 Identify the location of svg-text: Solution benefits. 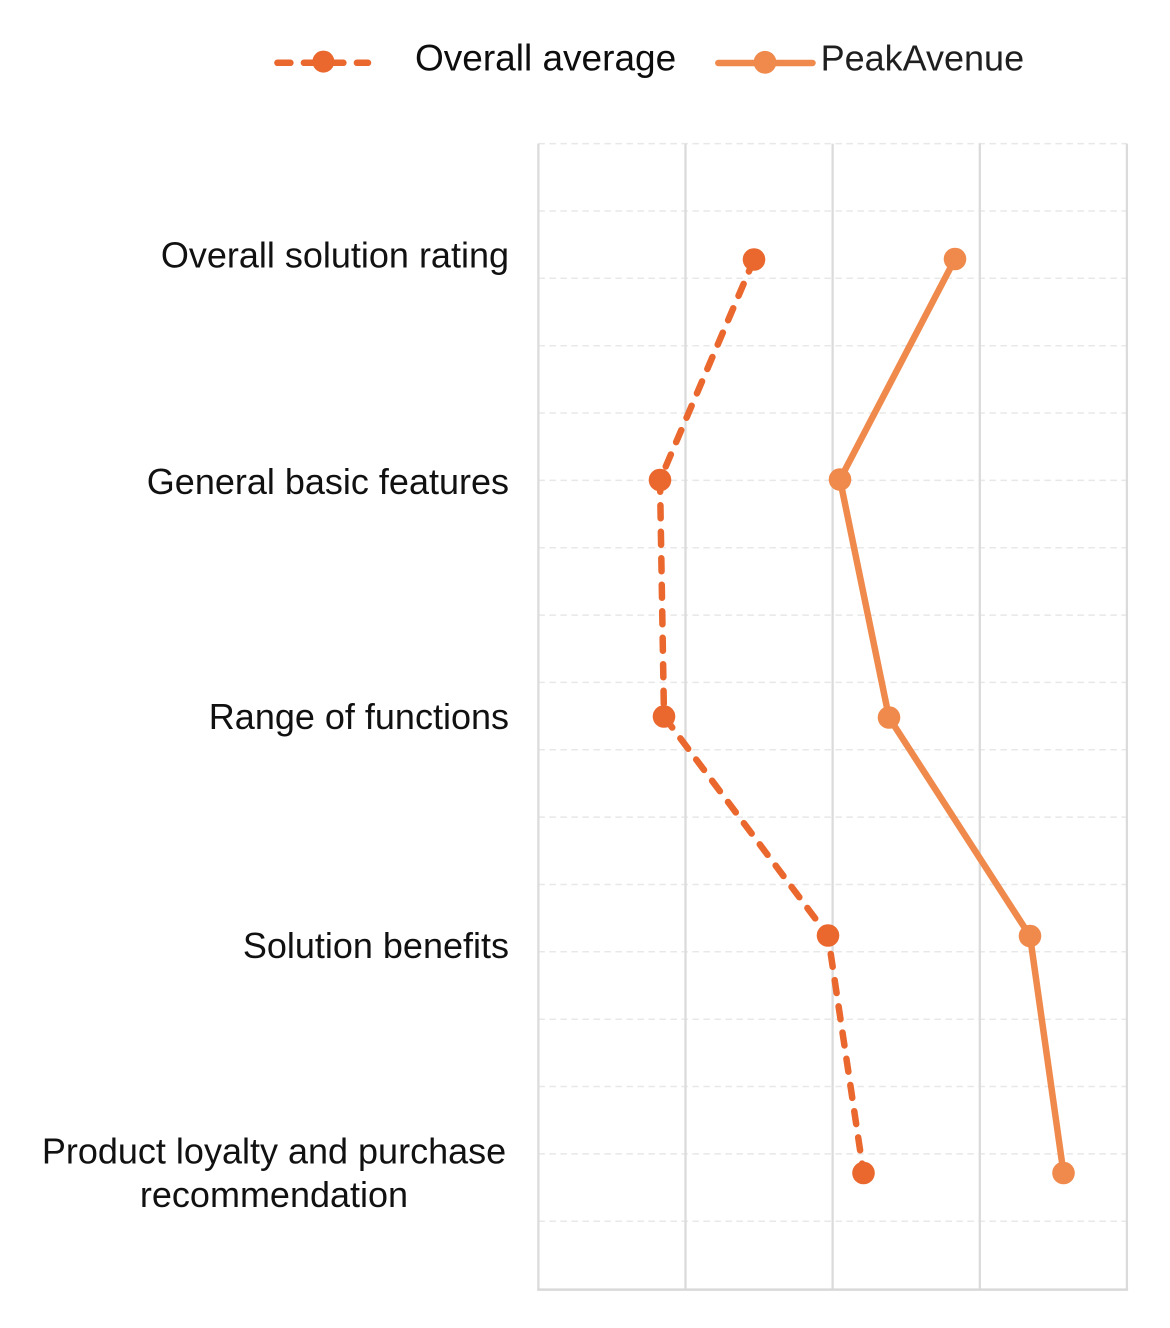
(376, 945).